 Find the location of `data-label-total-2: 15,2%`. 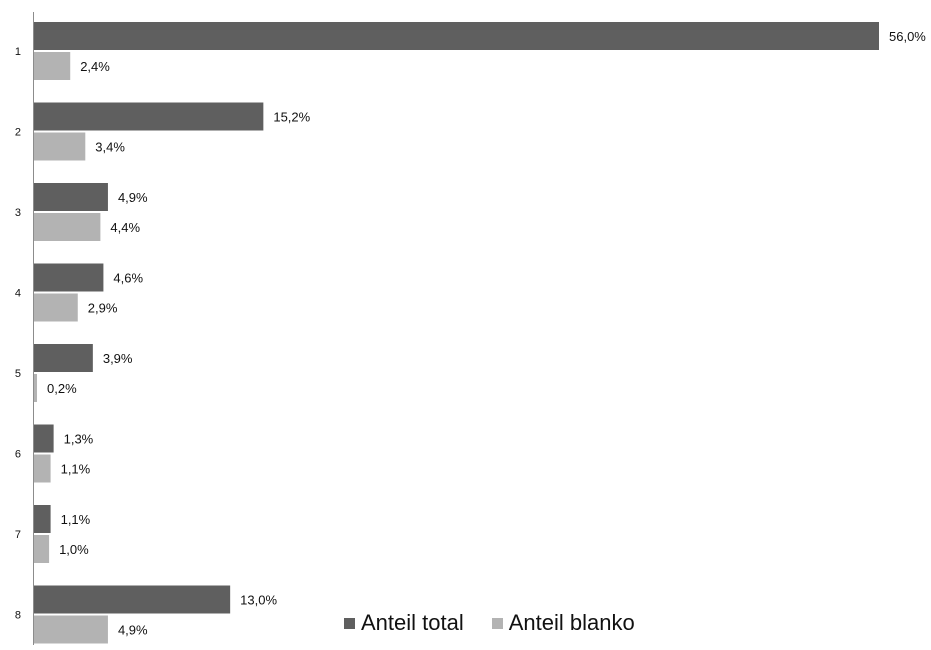

data-label-total-2: 15,2% is located at coordinates (291, 117).